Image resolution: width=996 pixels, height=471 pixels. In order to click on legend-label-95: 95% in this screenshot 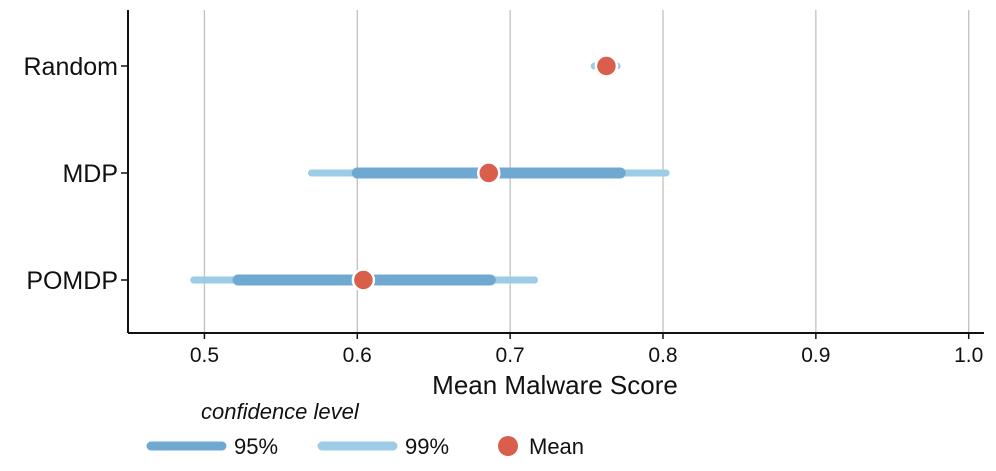, I will do `click(256, 446)`.